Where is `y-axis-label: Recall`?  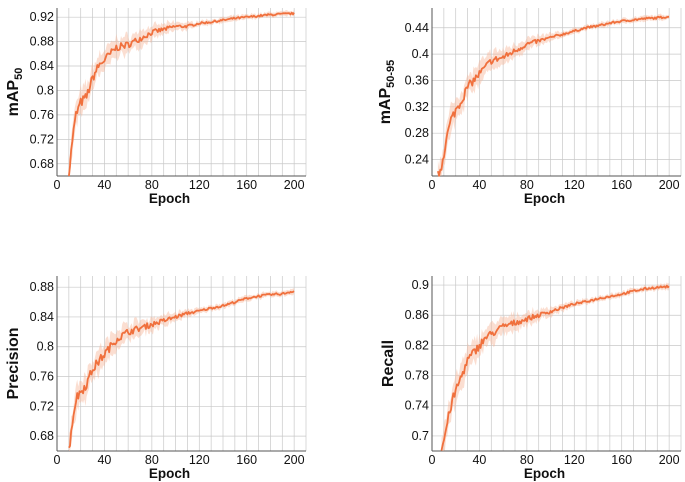
y-axis-label: Recall is located at coordinates (388, 363).